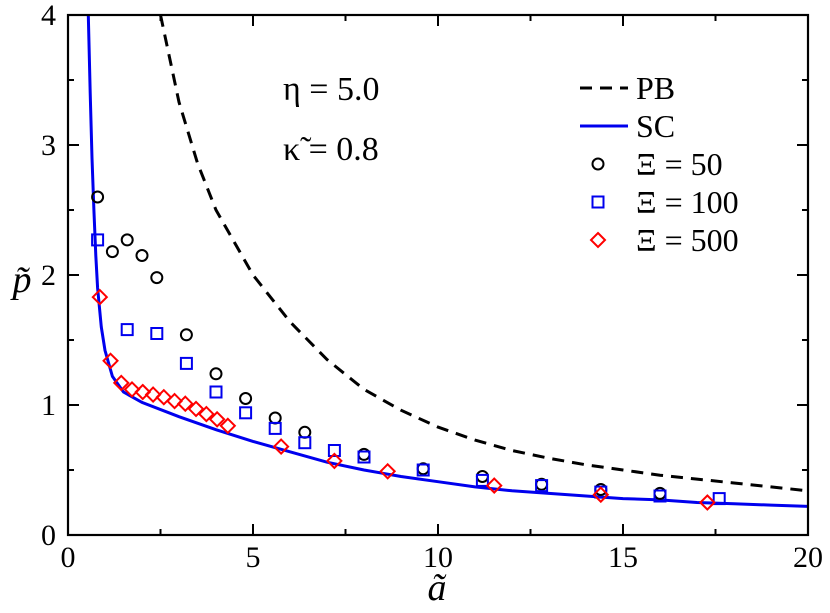 This screenshot has height=613, width=830. What do you see at coordinates (48, 275) in the screenshot?
I see `y-tick-label: 2` at bounding box center [48, 275].